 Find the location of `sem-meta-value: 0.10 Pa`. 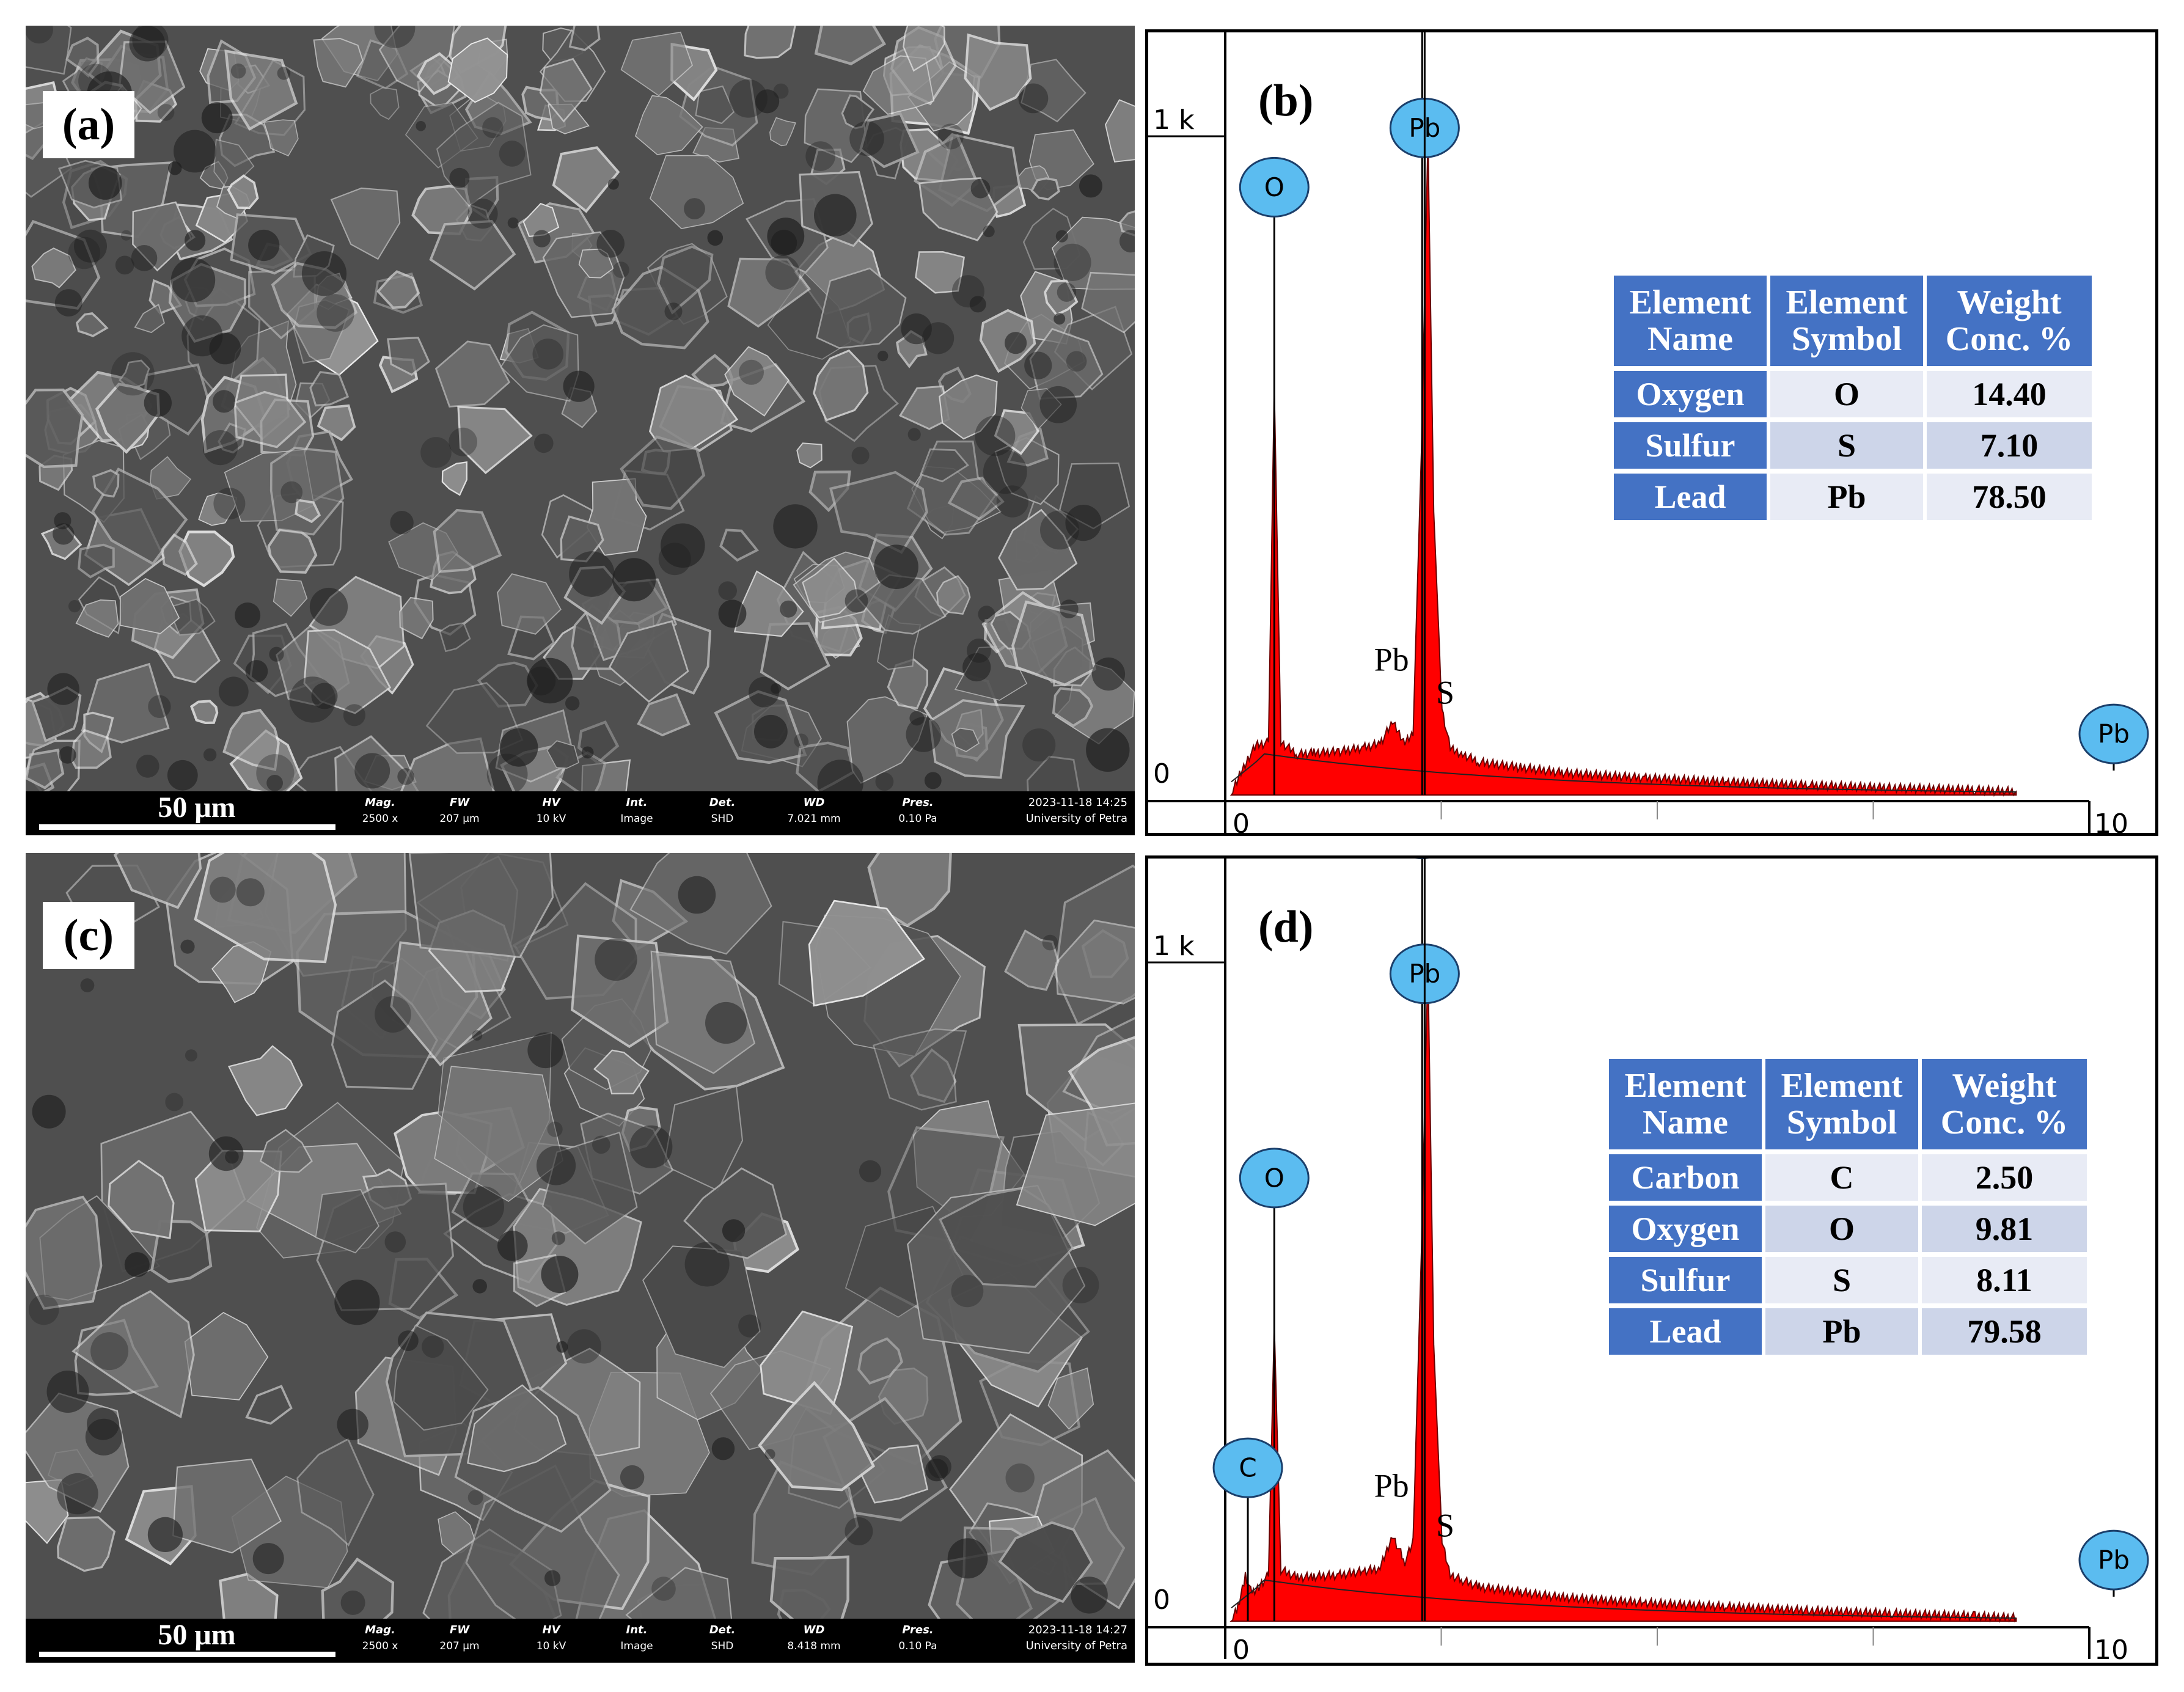

sem-meta-value: 0.10 Pa is located at coordinates (917, 819).